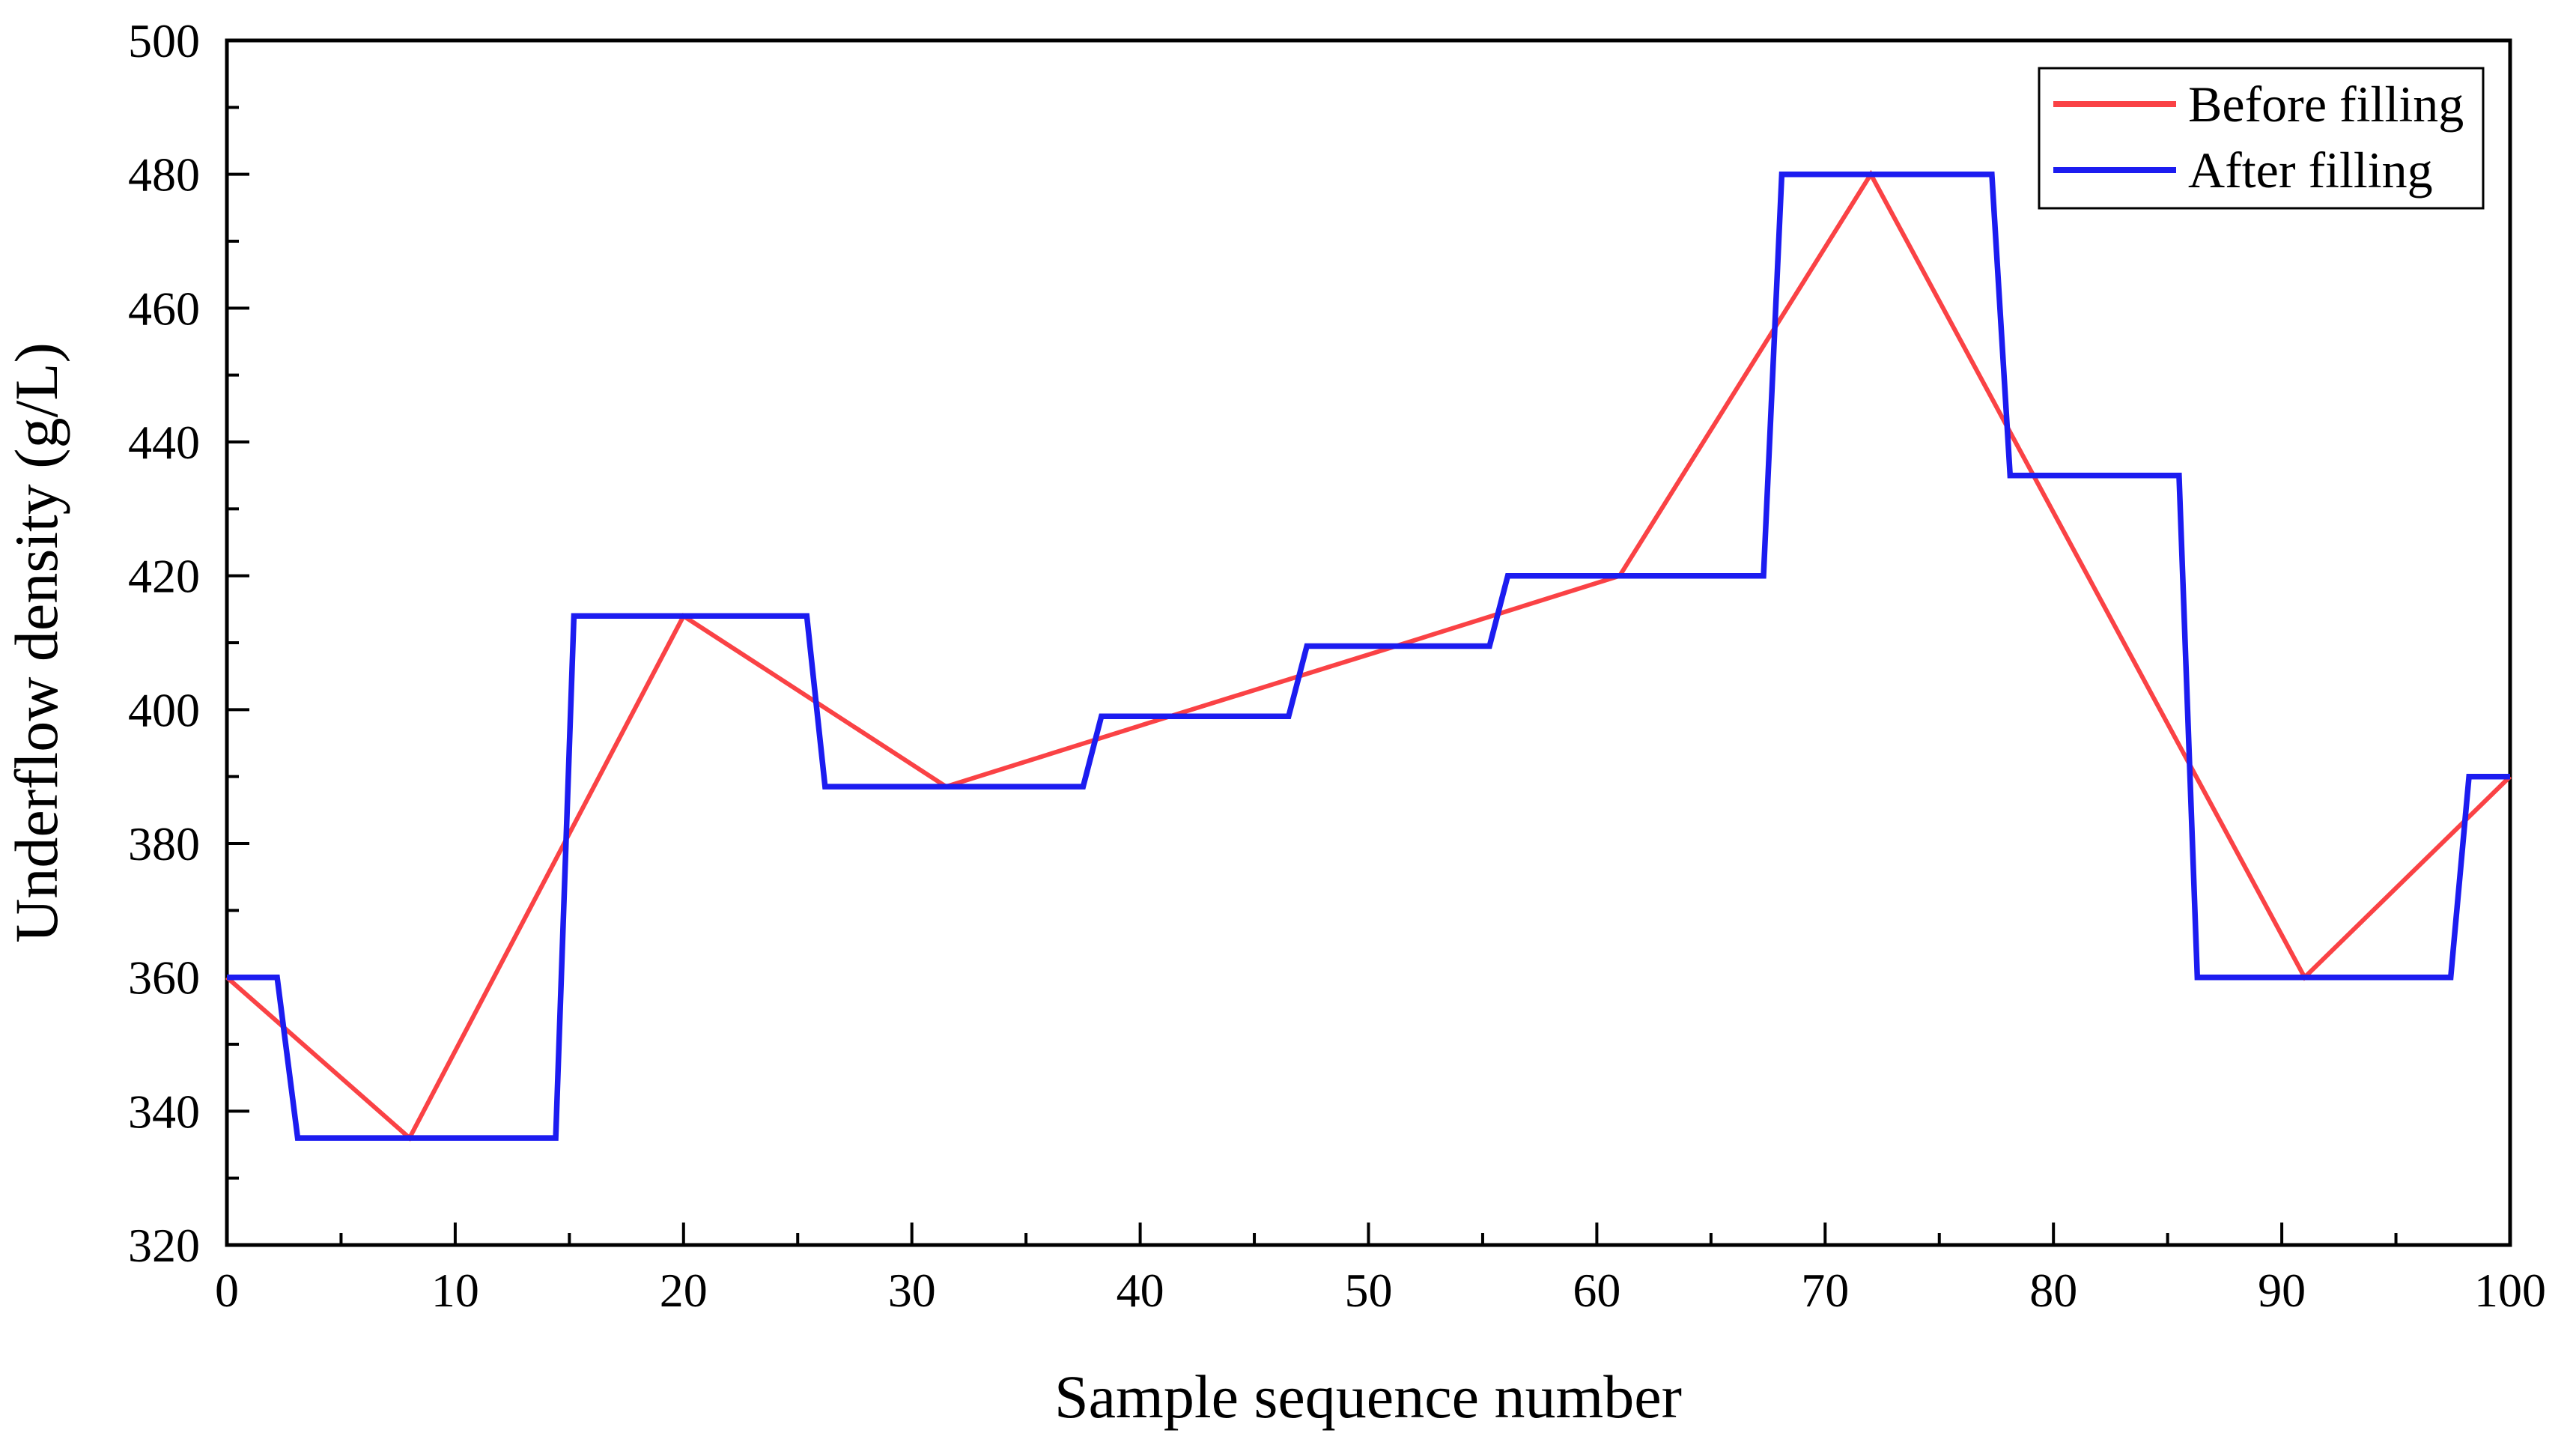 The height and width of the screenshot is (1448, 2576). Describe the element at coordinates (164, 709) in the screenshot. I see `y-tick-label: 400` at that location.